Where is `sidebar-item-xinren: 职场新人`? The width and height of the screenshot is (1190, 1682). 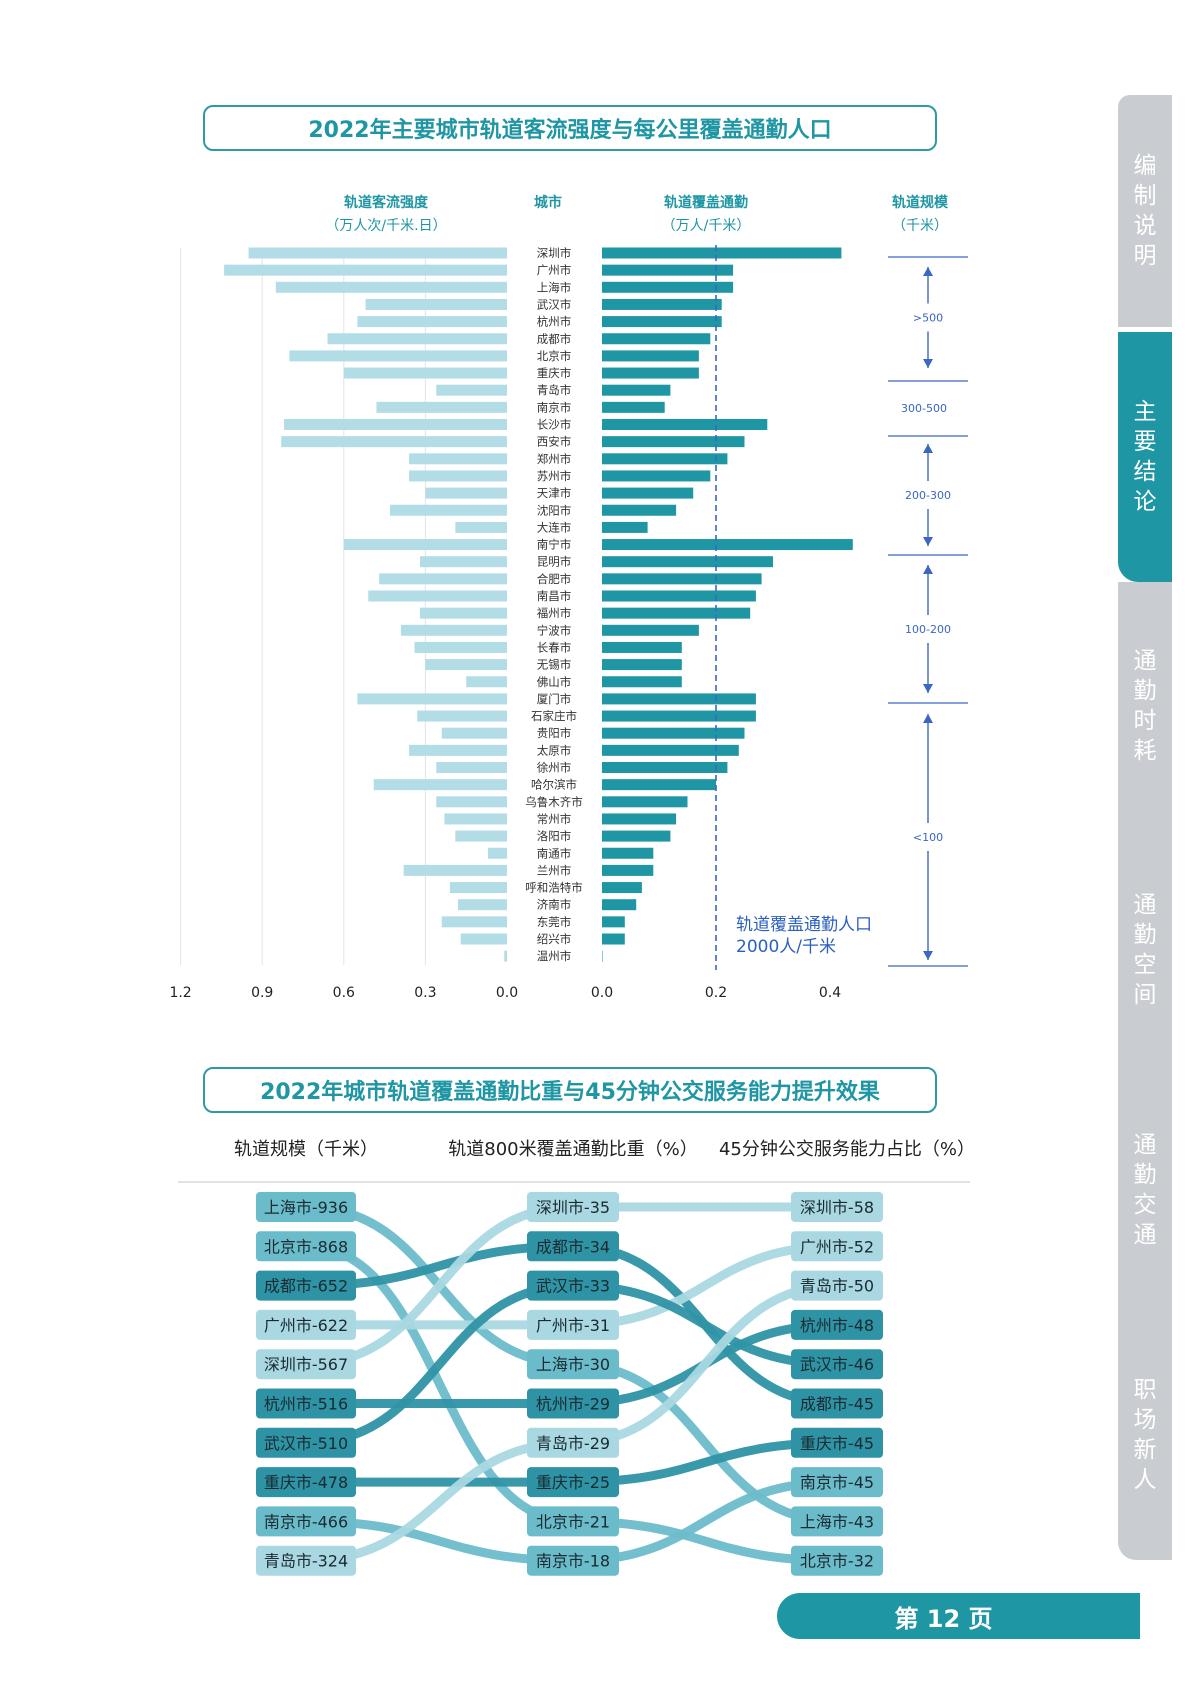 sidebar-item-xinren: 职场新人 is located at coordinates (1145, 1435).